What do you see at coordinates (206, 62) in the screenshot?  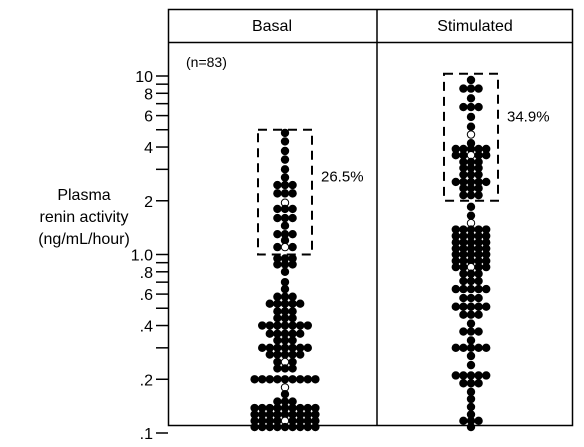 I see `sample-size-label: (n=83)` at bounding box center [206, 62].